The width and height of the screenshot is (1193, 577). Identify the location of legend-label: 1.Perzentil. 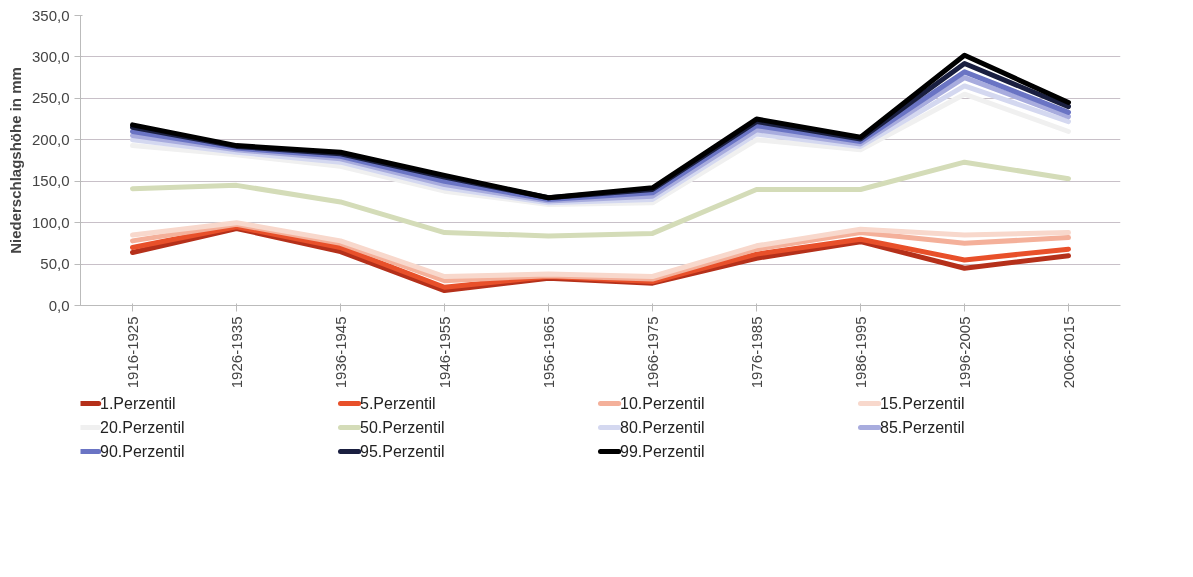
(138, 403).